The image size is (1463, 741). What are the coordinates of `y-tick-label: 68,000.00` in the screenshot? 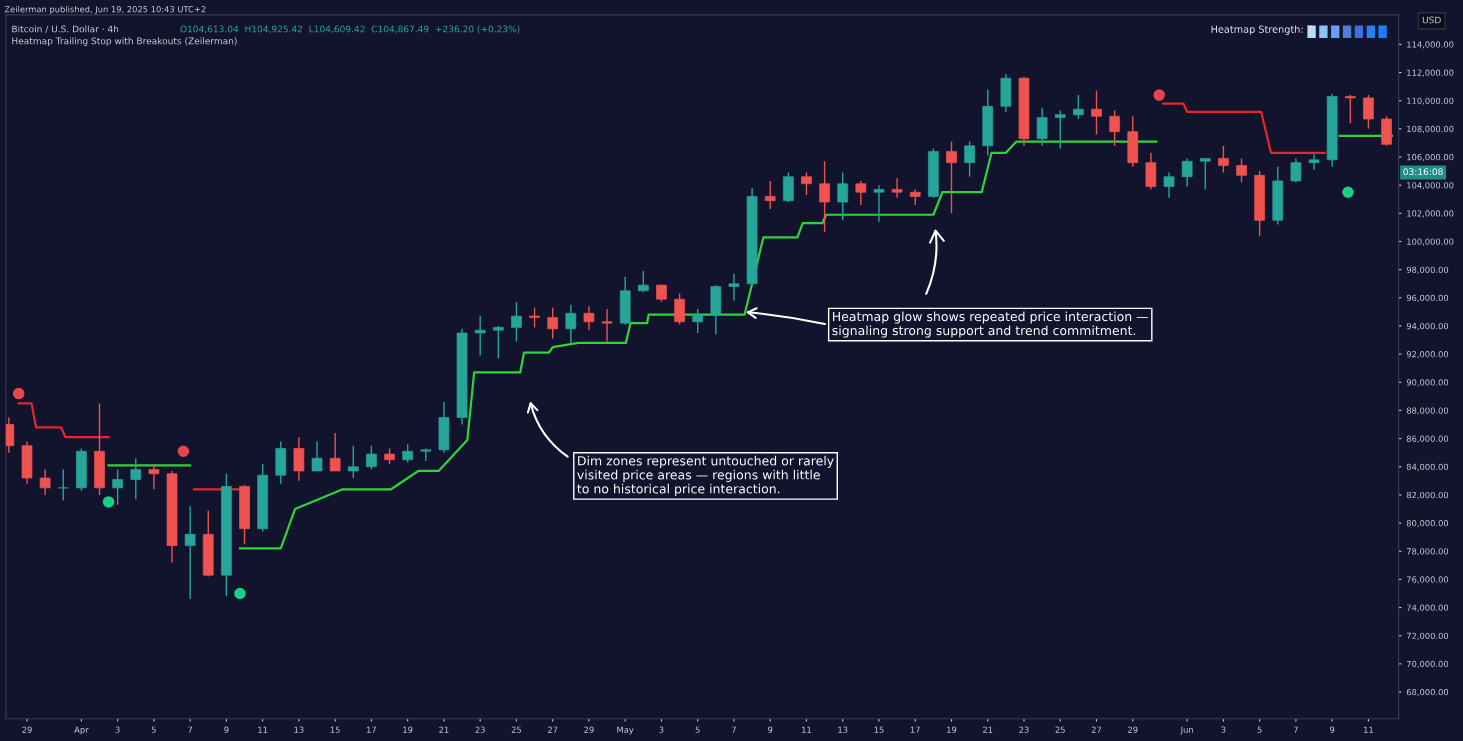 It's located at (1427, 693).